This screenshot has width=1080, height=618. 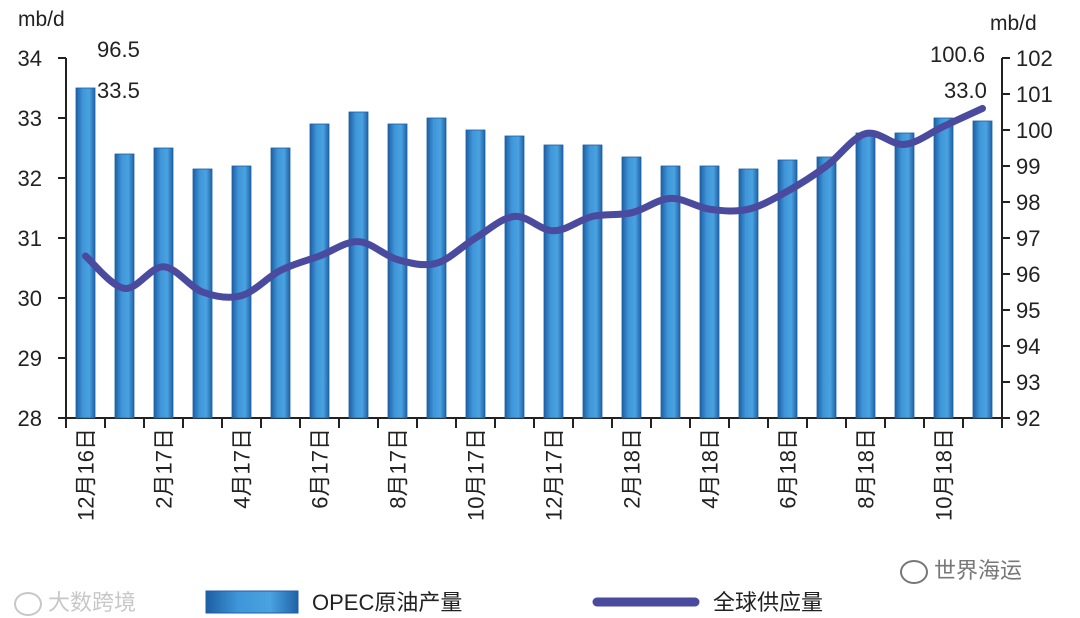 What do you see at coordinates (1028, 310) in the screenshot?
I see `right-tick-label: 95` at bounding box center [1028, 310].